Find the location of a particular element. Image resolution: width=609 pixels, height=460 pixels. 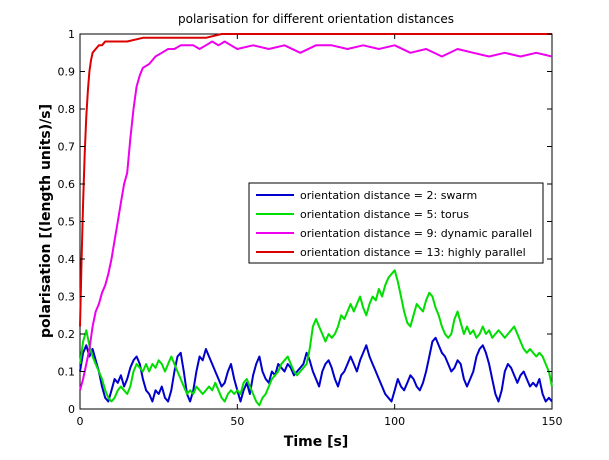

y-tick-label-9: 0.9 is located at coordinates (67, 72).